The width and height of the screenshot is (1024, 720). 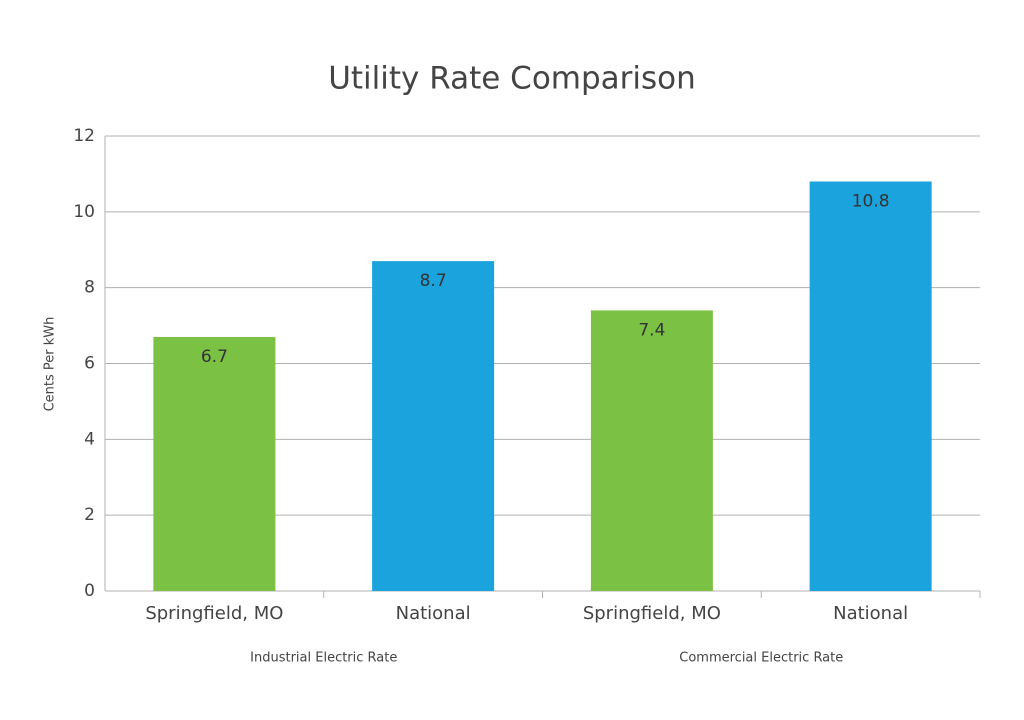 I want to click on chart-title: Utility Rate Comparison, so click(x=512, y=79).